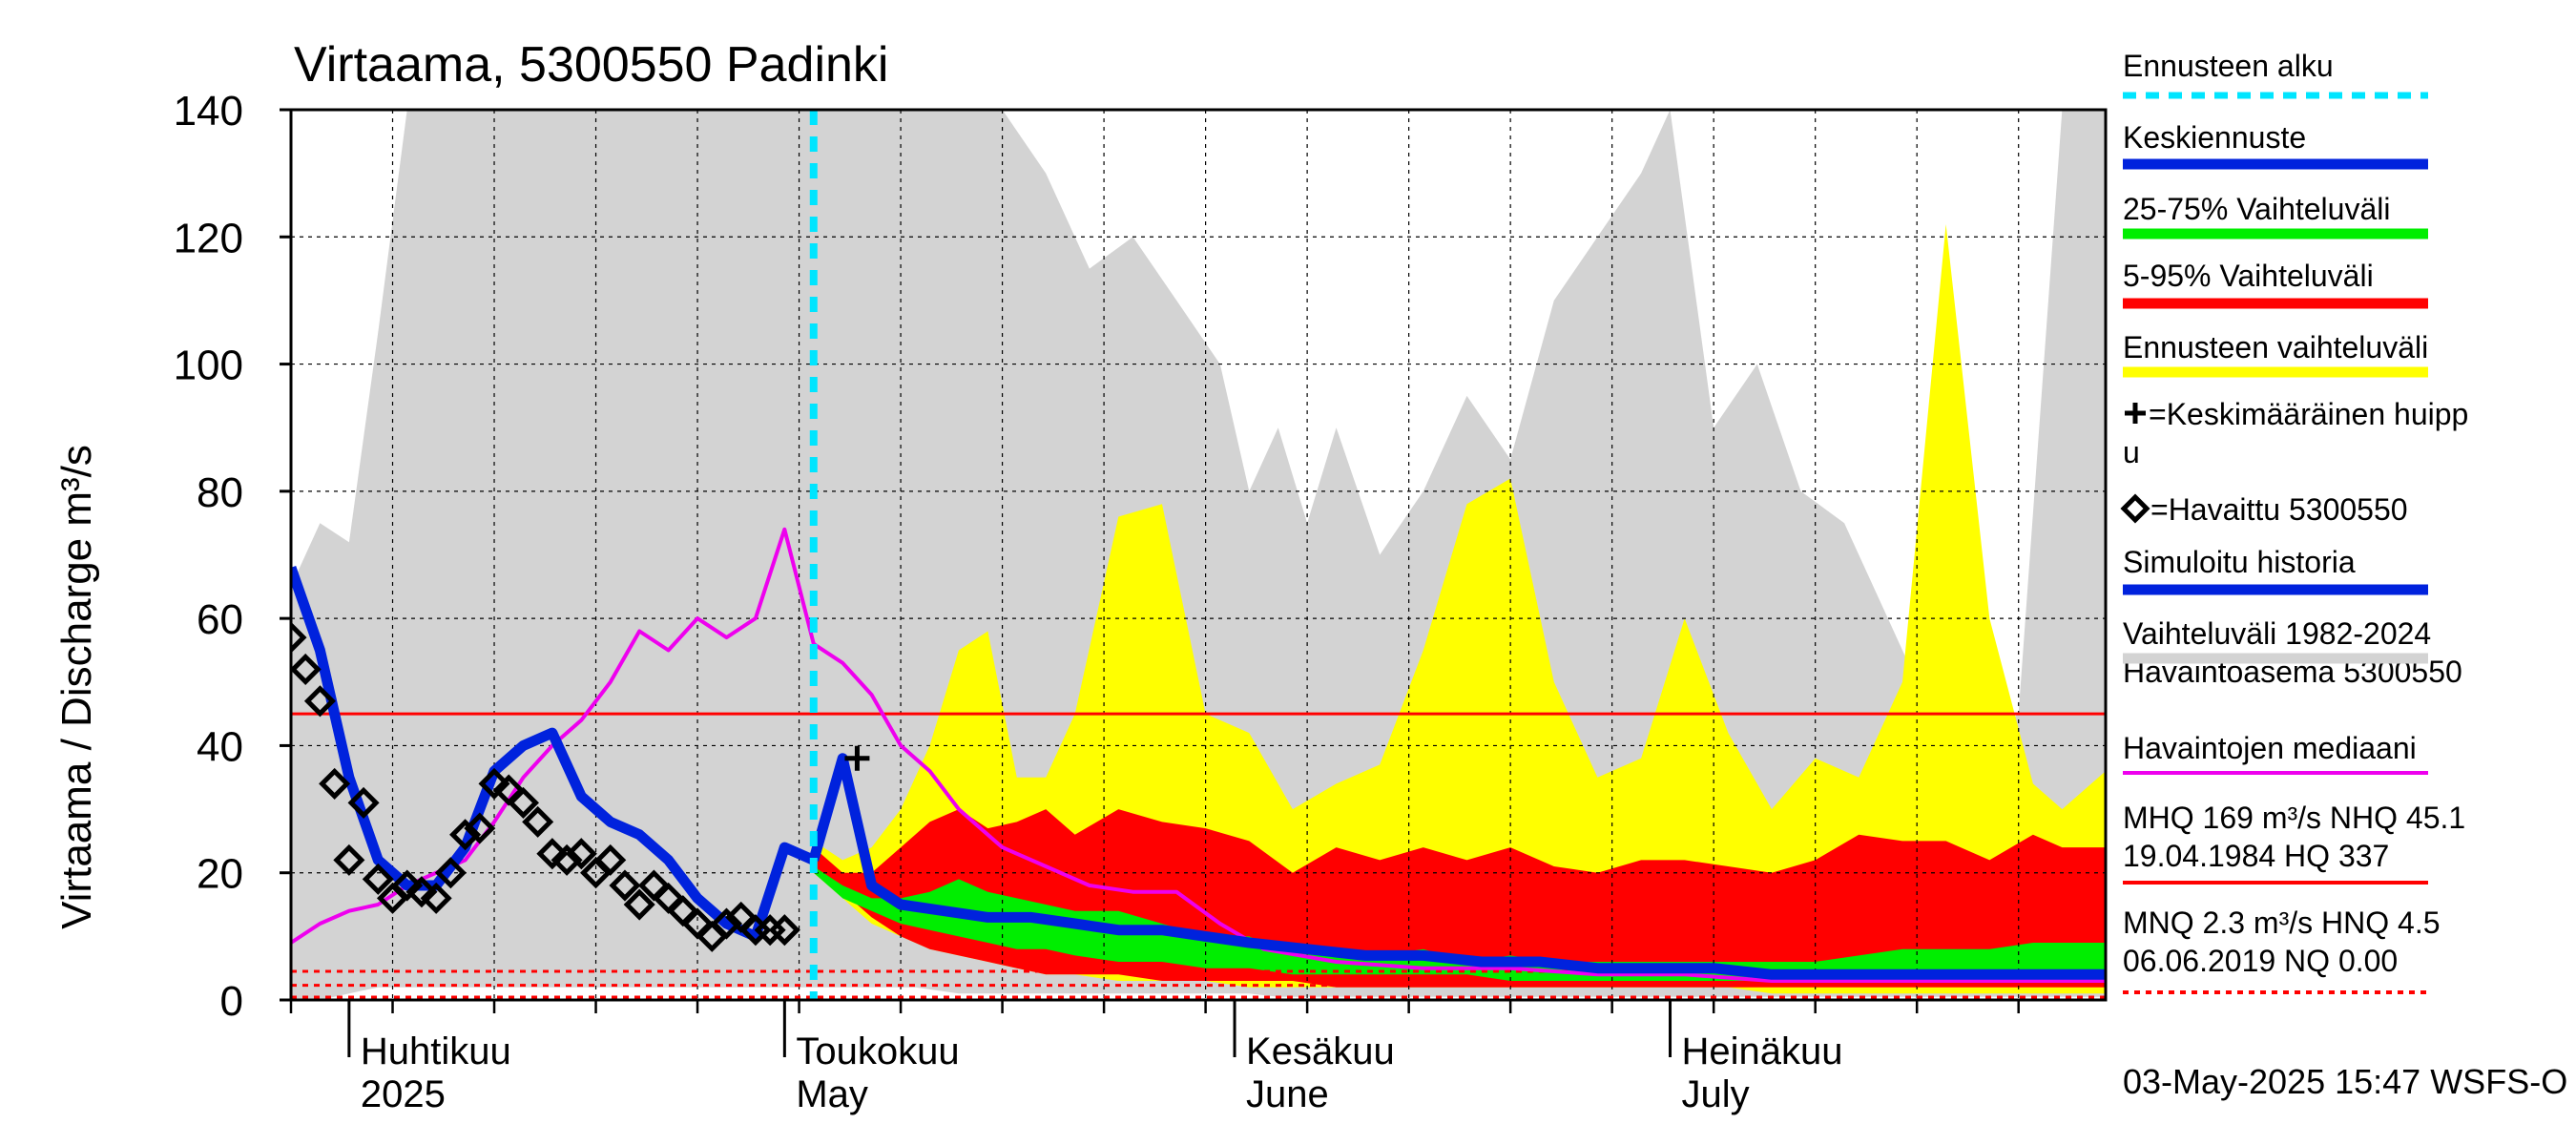 This screenshot has width=2576, height=1145. I want to click on legend-label-line2: 06.06.2019 NQ 0.00, so click(2260, 961).